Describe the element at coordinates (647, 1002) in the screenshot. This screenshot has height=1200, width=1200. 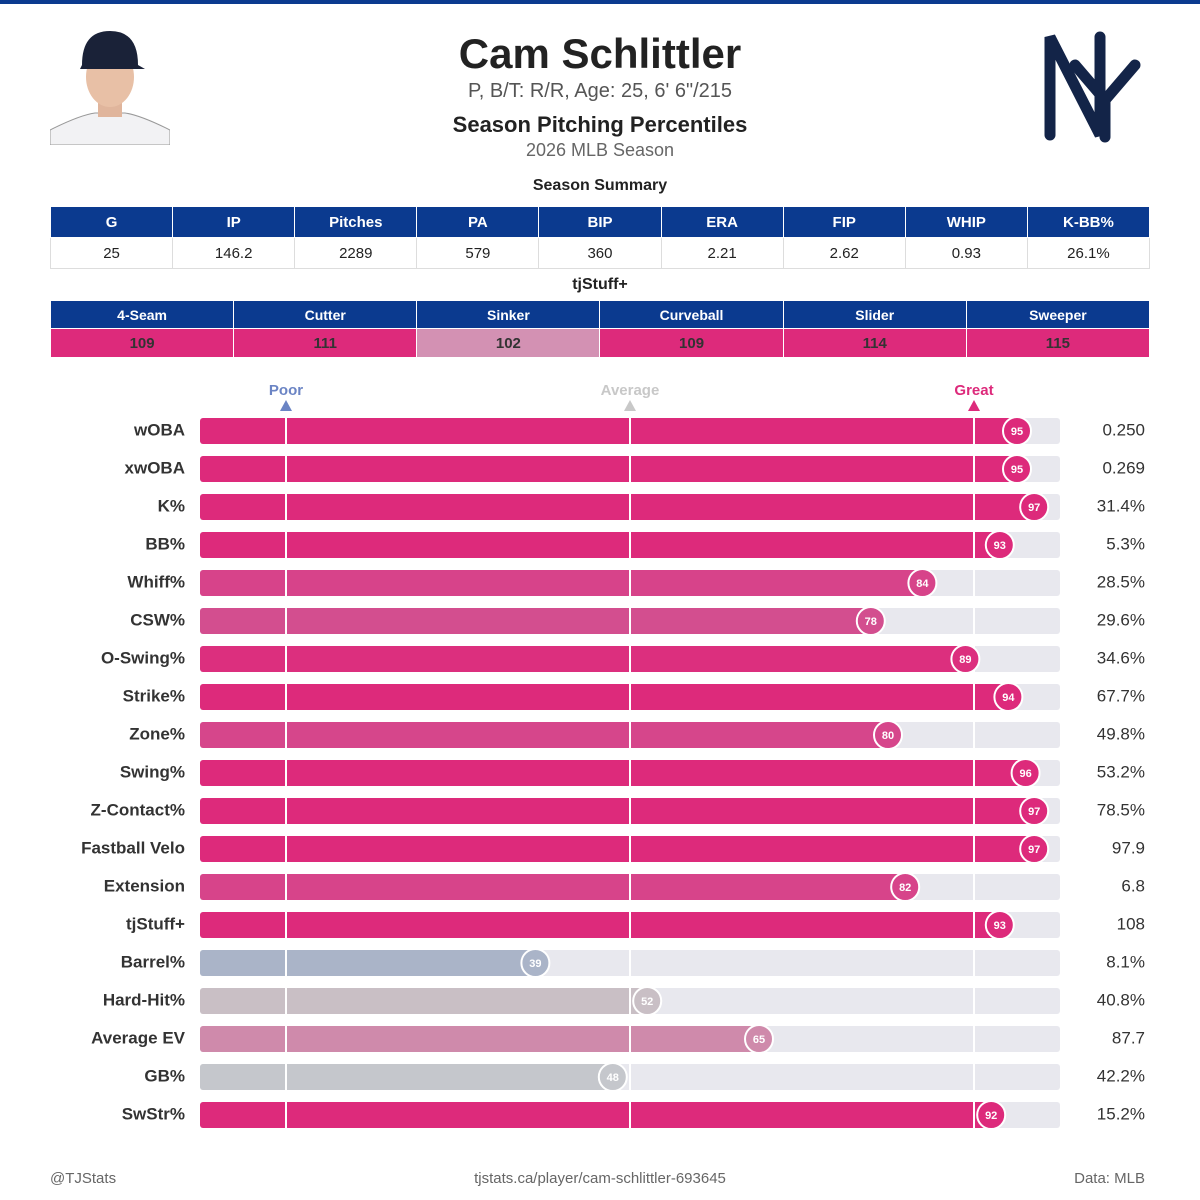
I see `data-label: 52` at that location.